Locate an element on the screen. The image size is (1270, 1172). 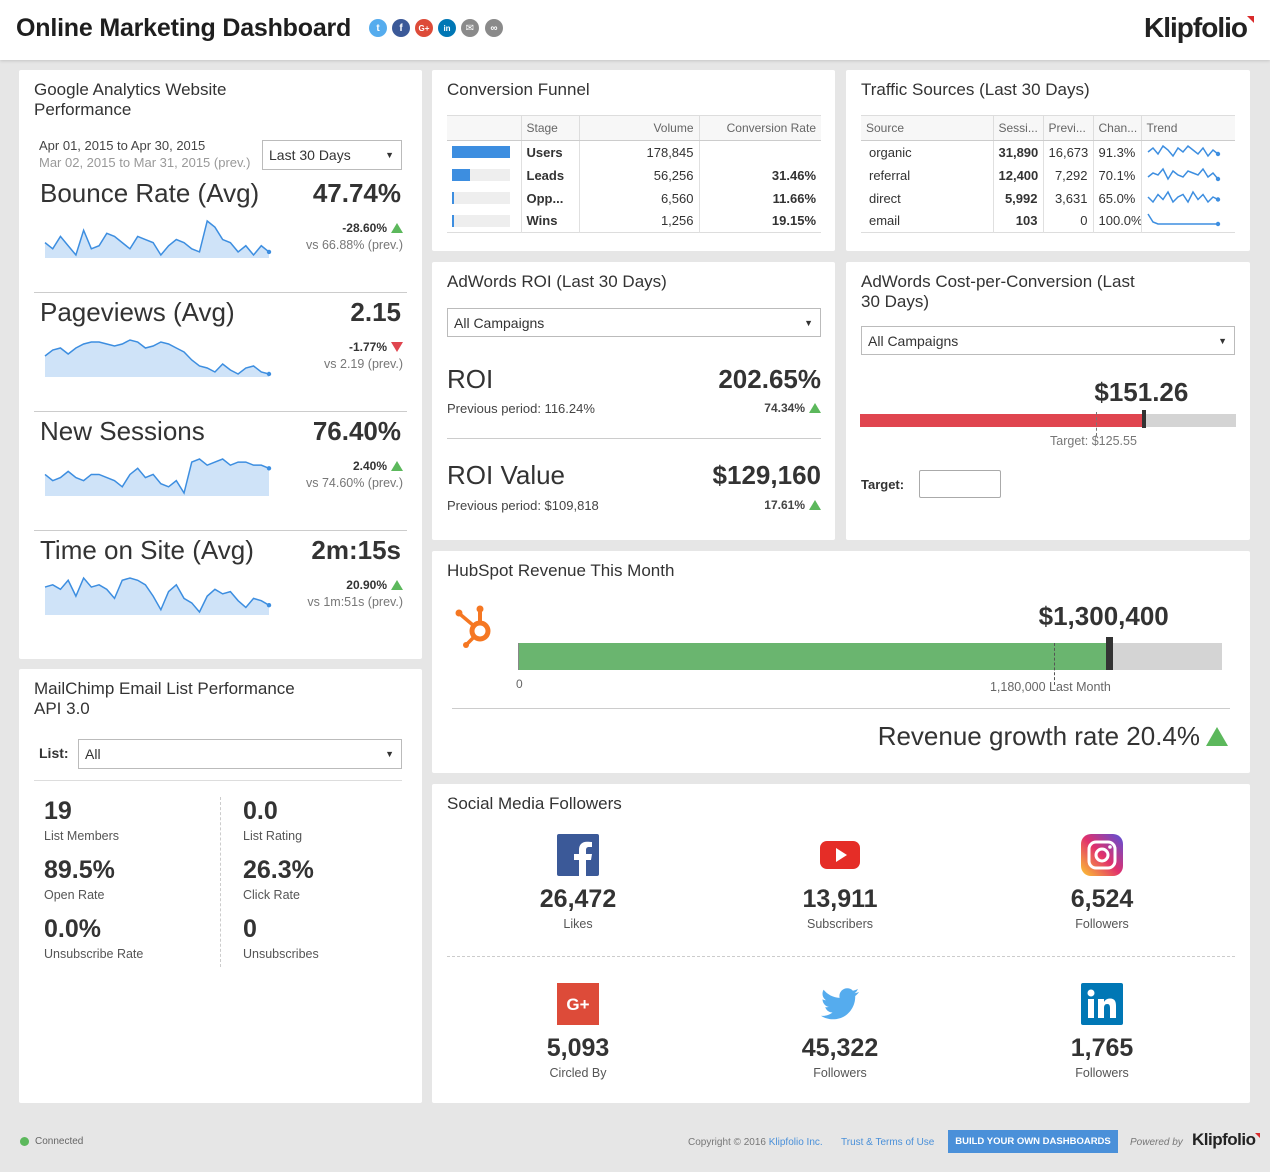
source-cell: organic is located at coordinates (890, 152).